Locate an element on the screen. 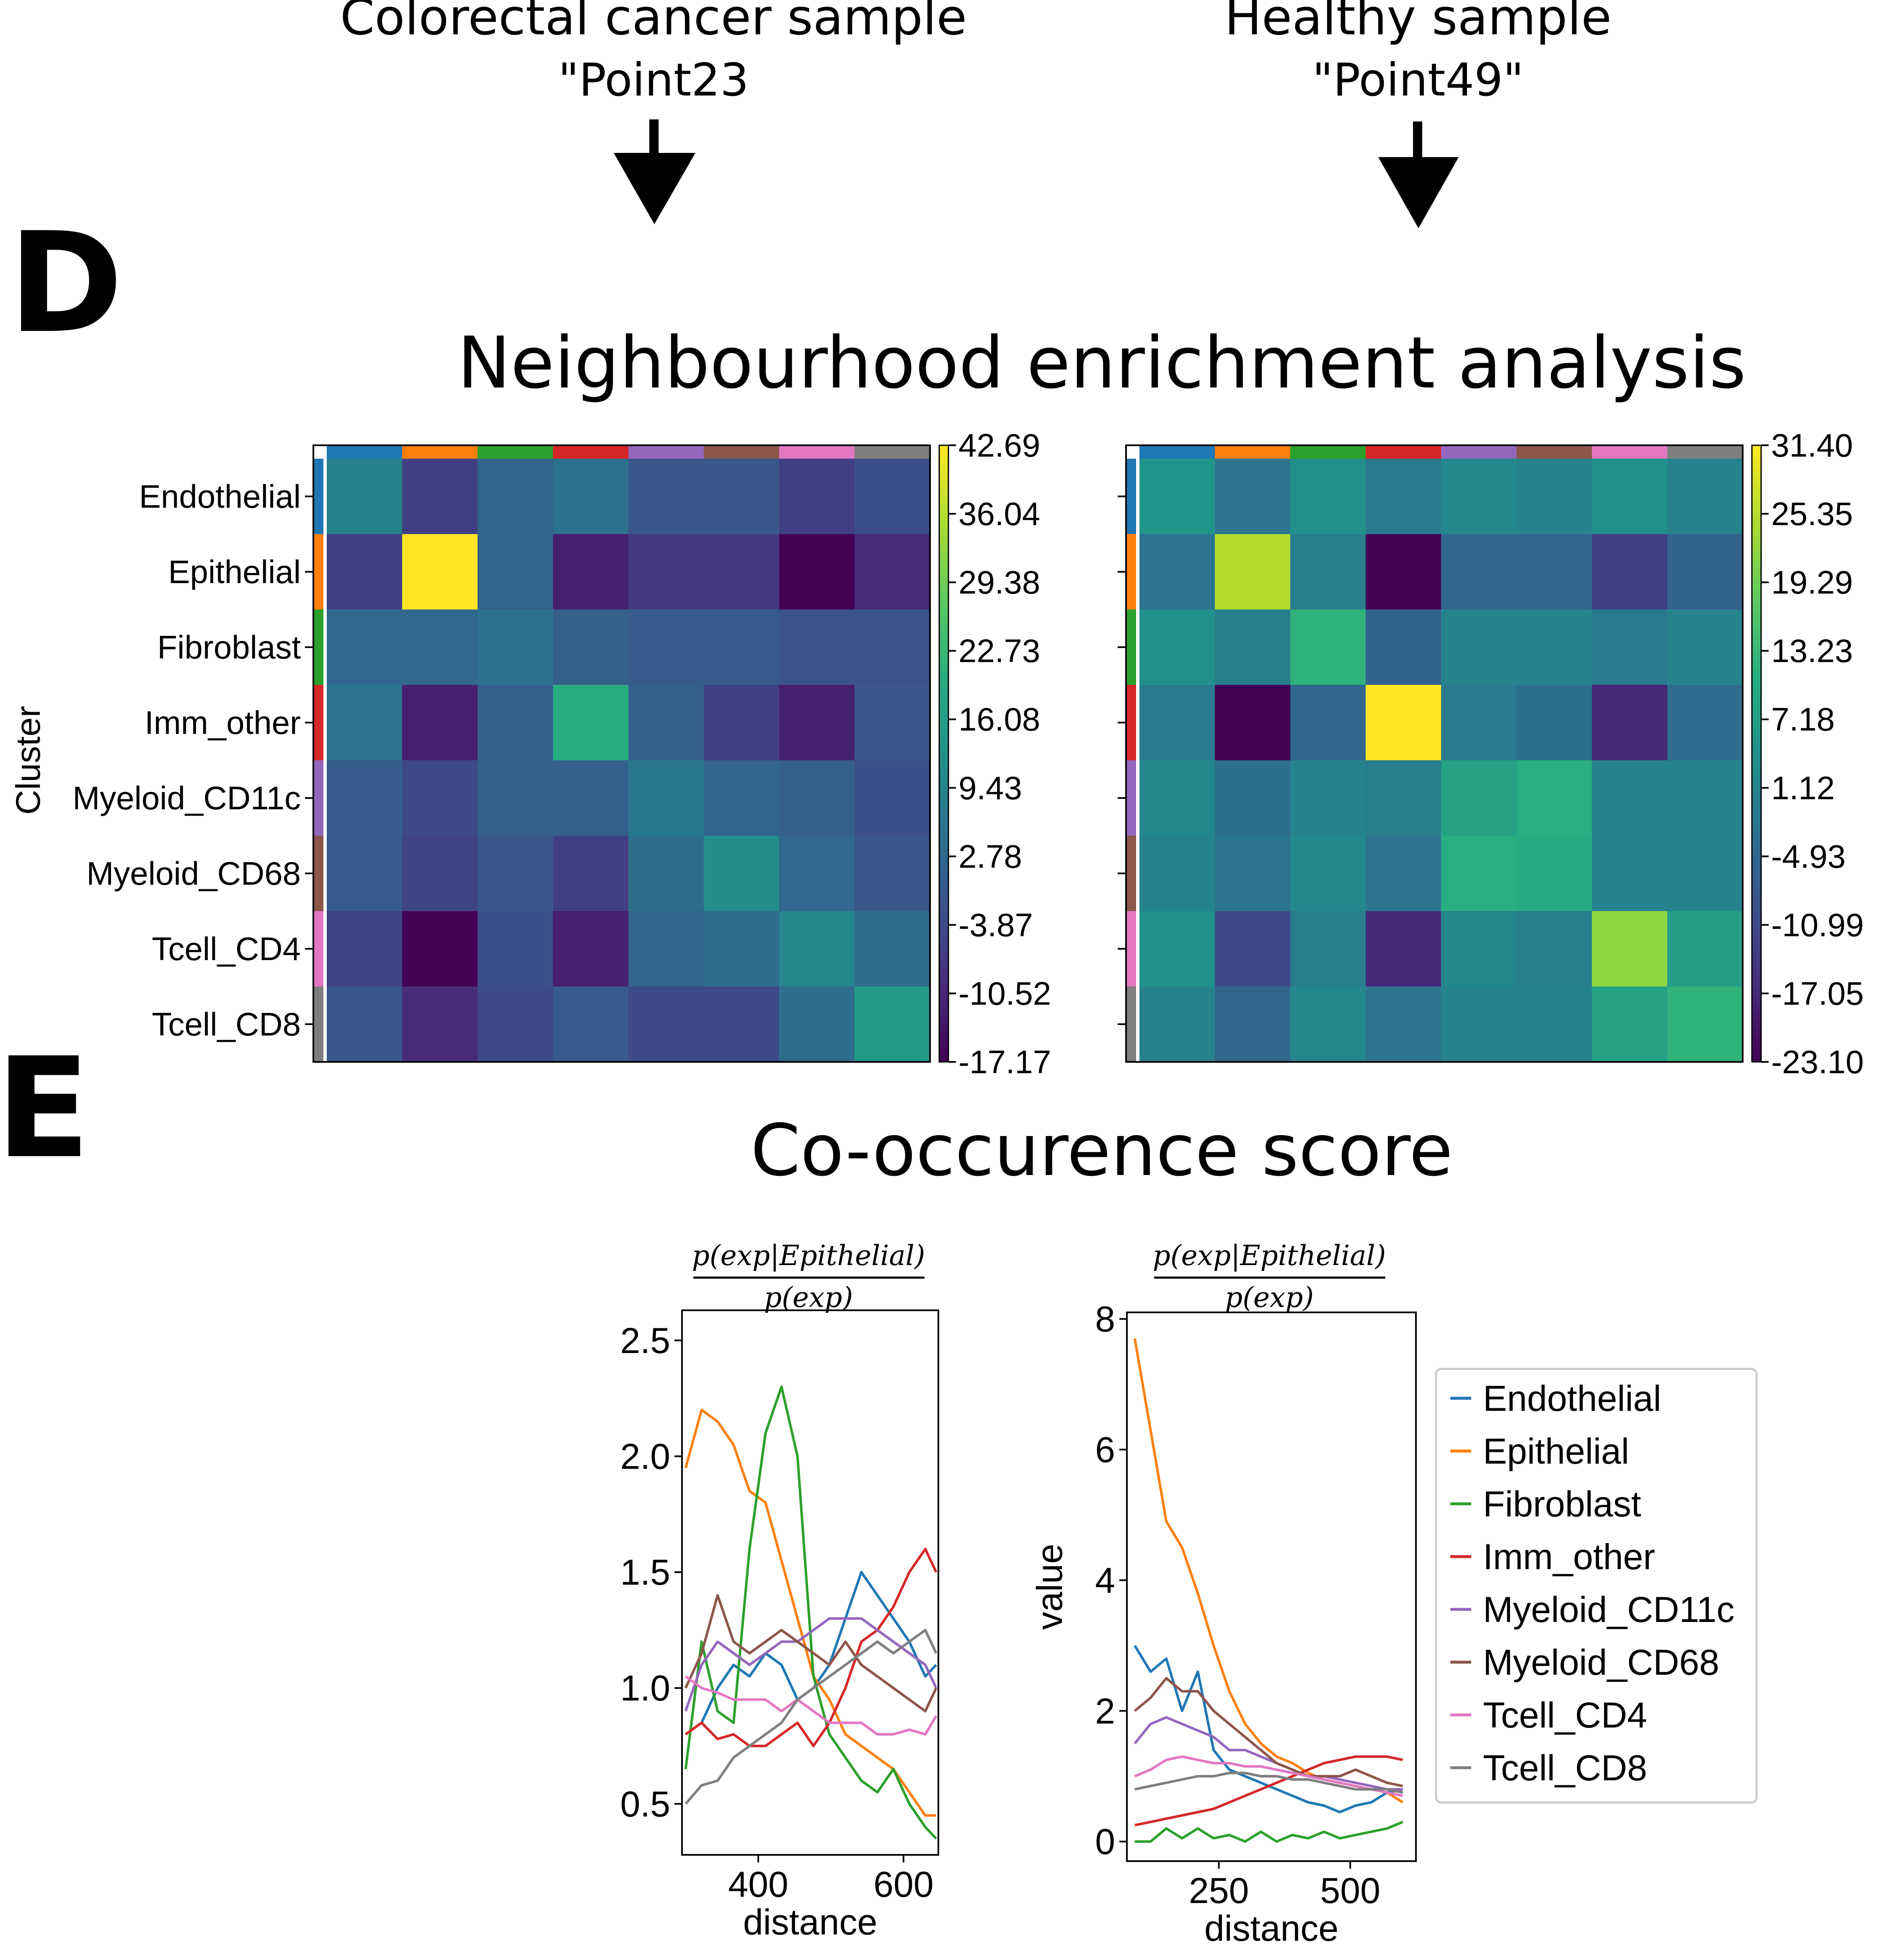 The image size is (1878, 1960). legend-label: Myeloid_CD11c is located at coordinates (1609, 1610).